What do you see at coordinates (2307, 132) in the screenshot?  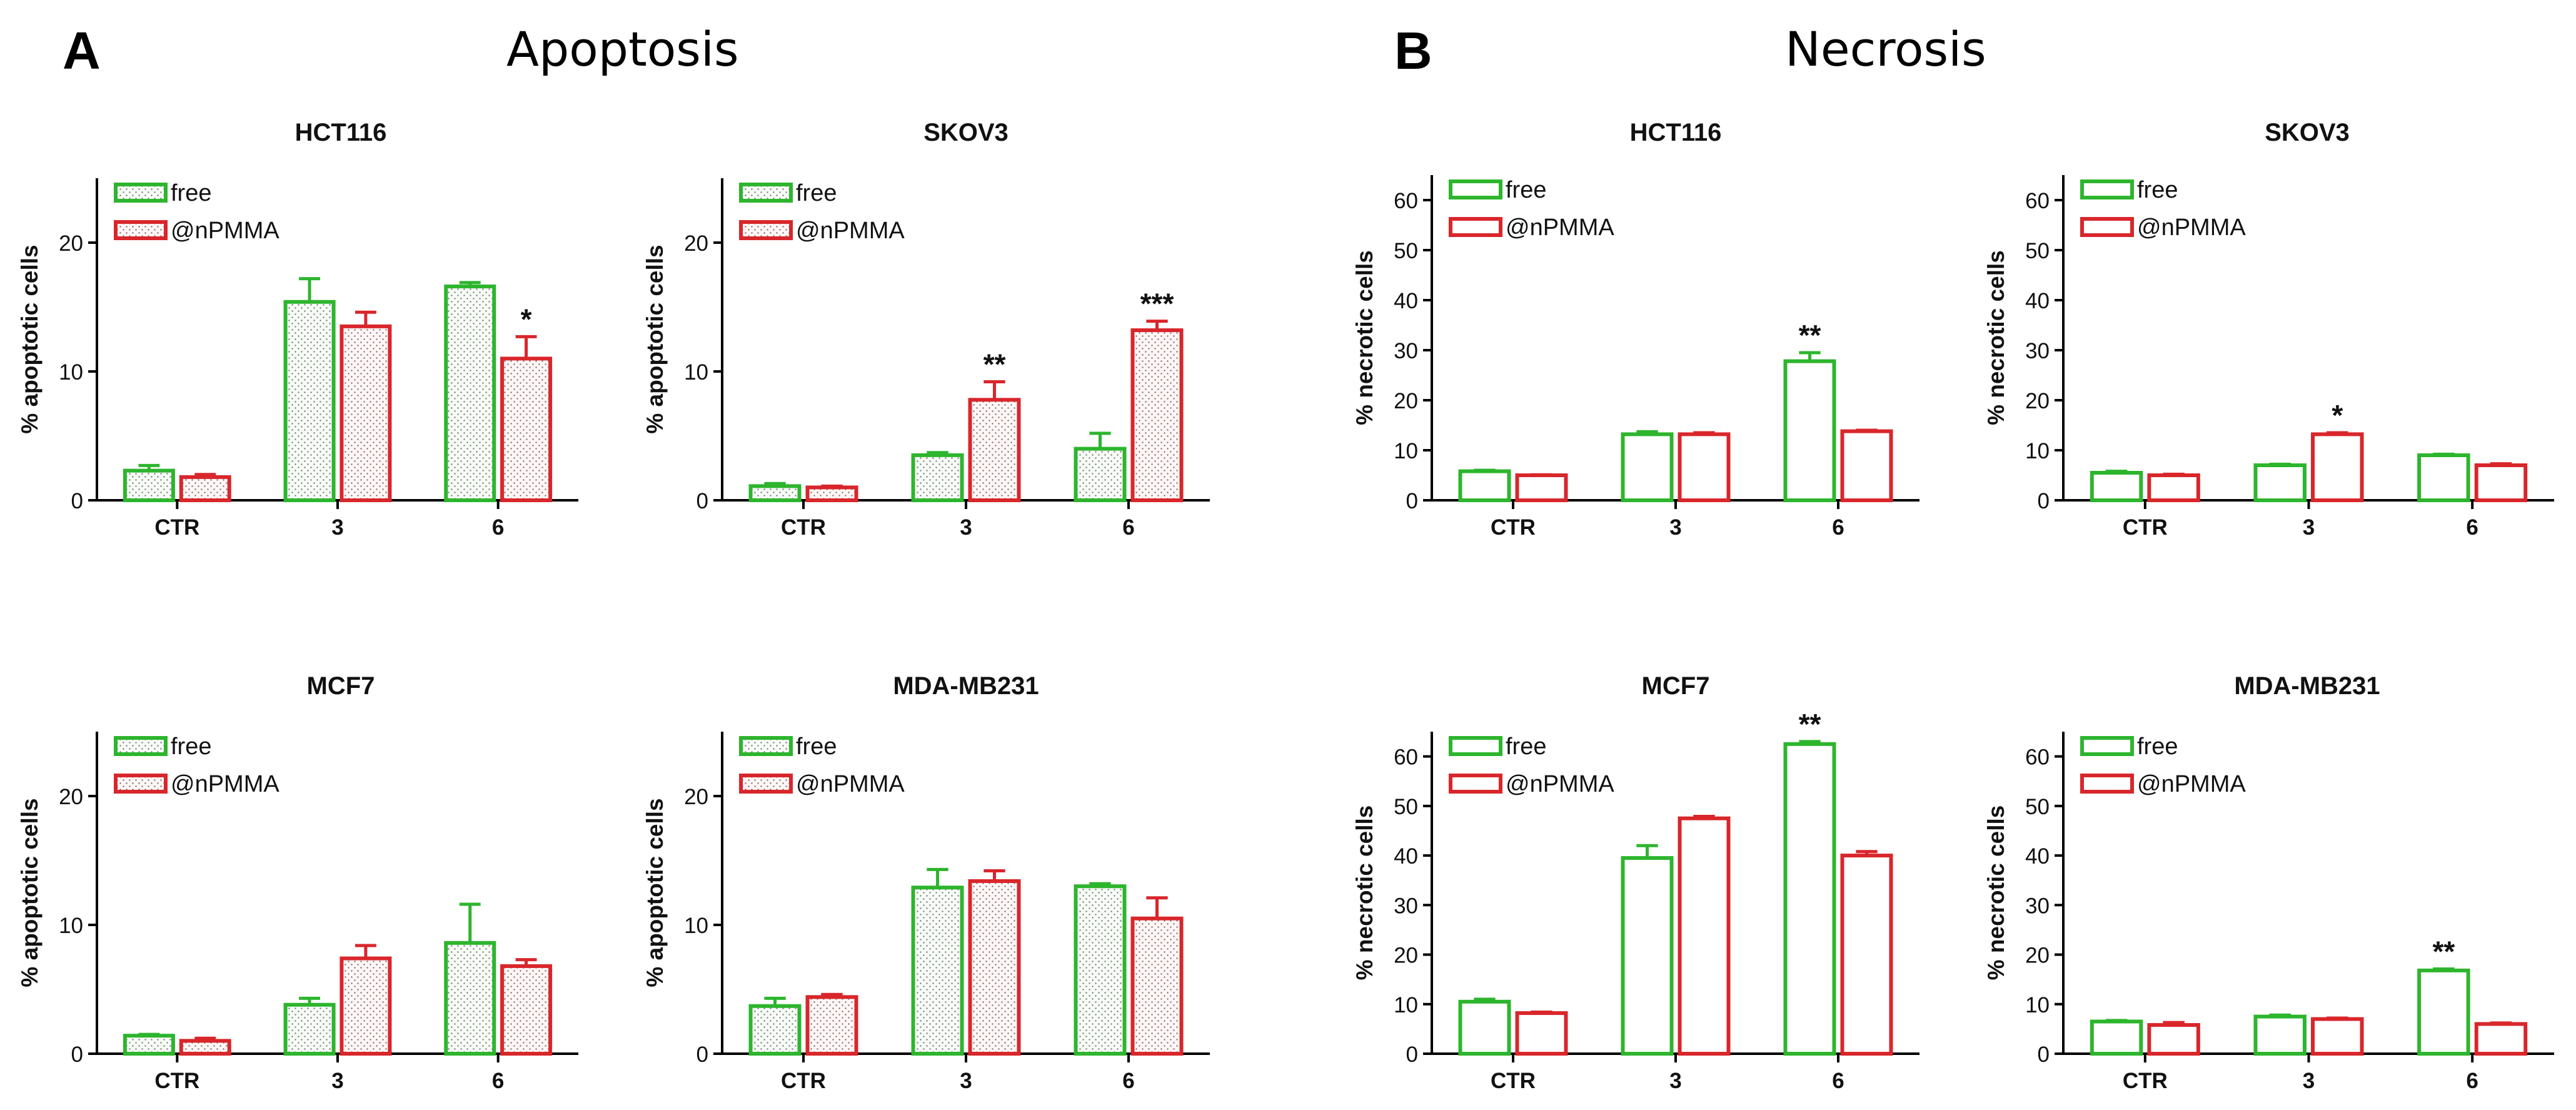 I see `chart-title: SKOV3` at bounding box center [2307, 132].